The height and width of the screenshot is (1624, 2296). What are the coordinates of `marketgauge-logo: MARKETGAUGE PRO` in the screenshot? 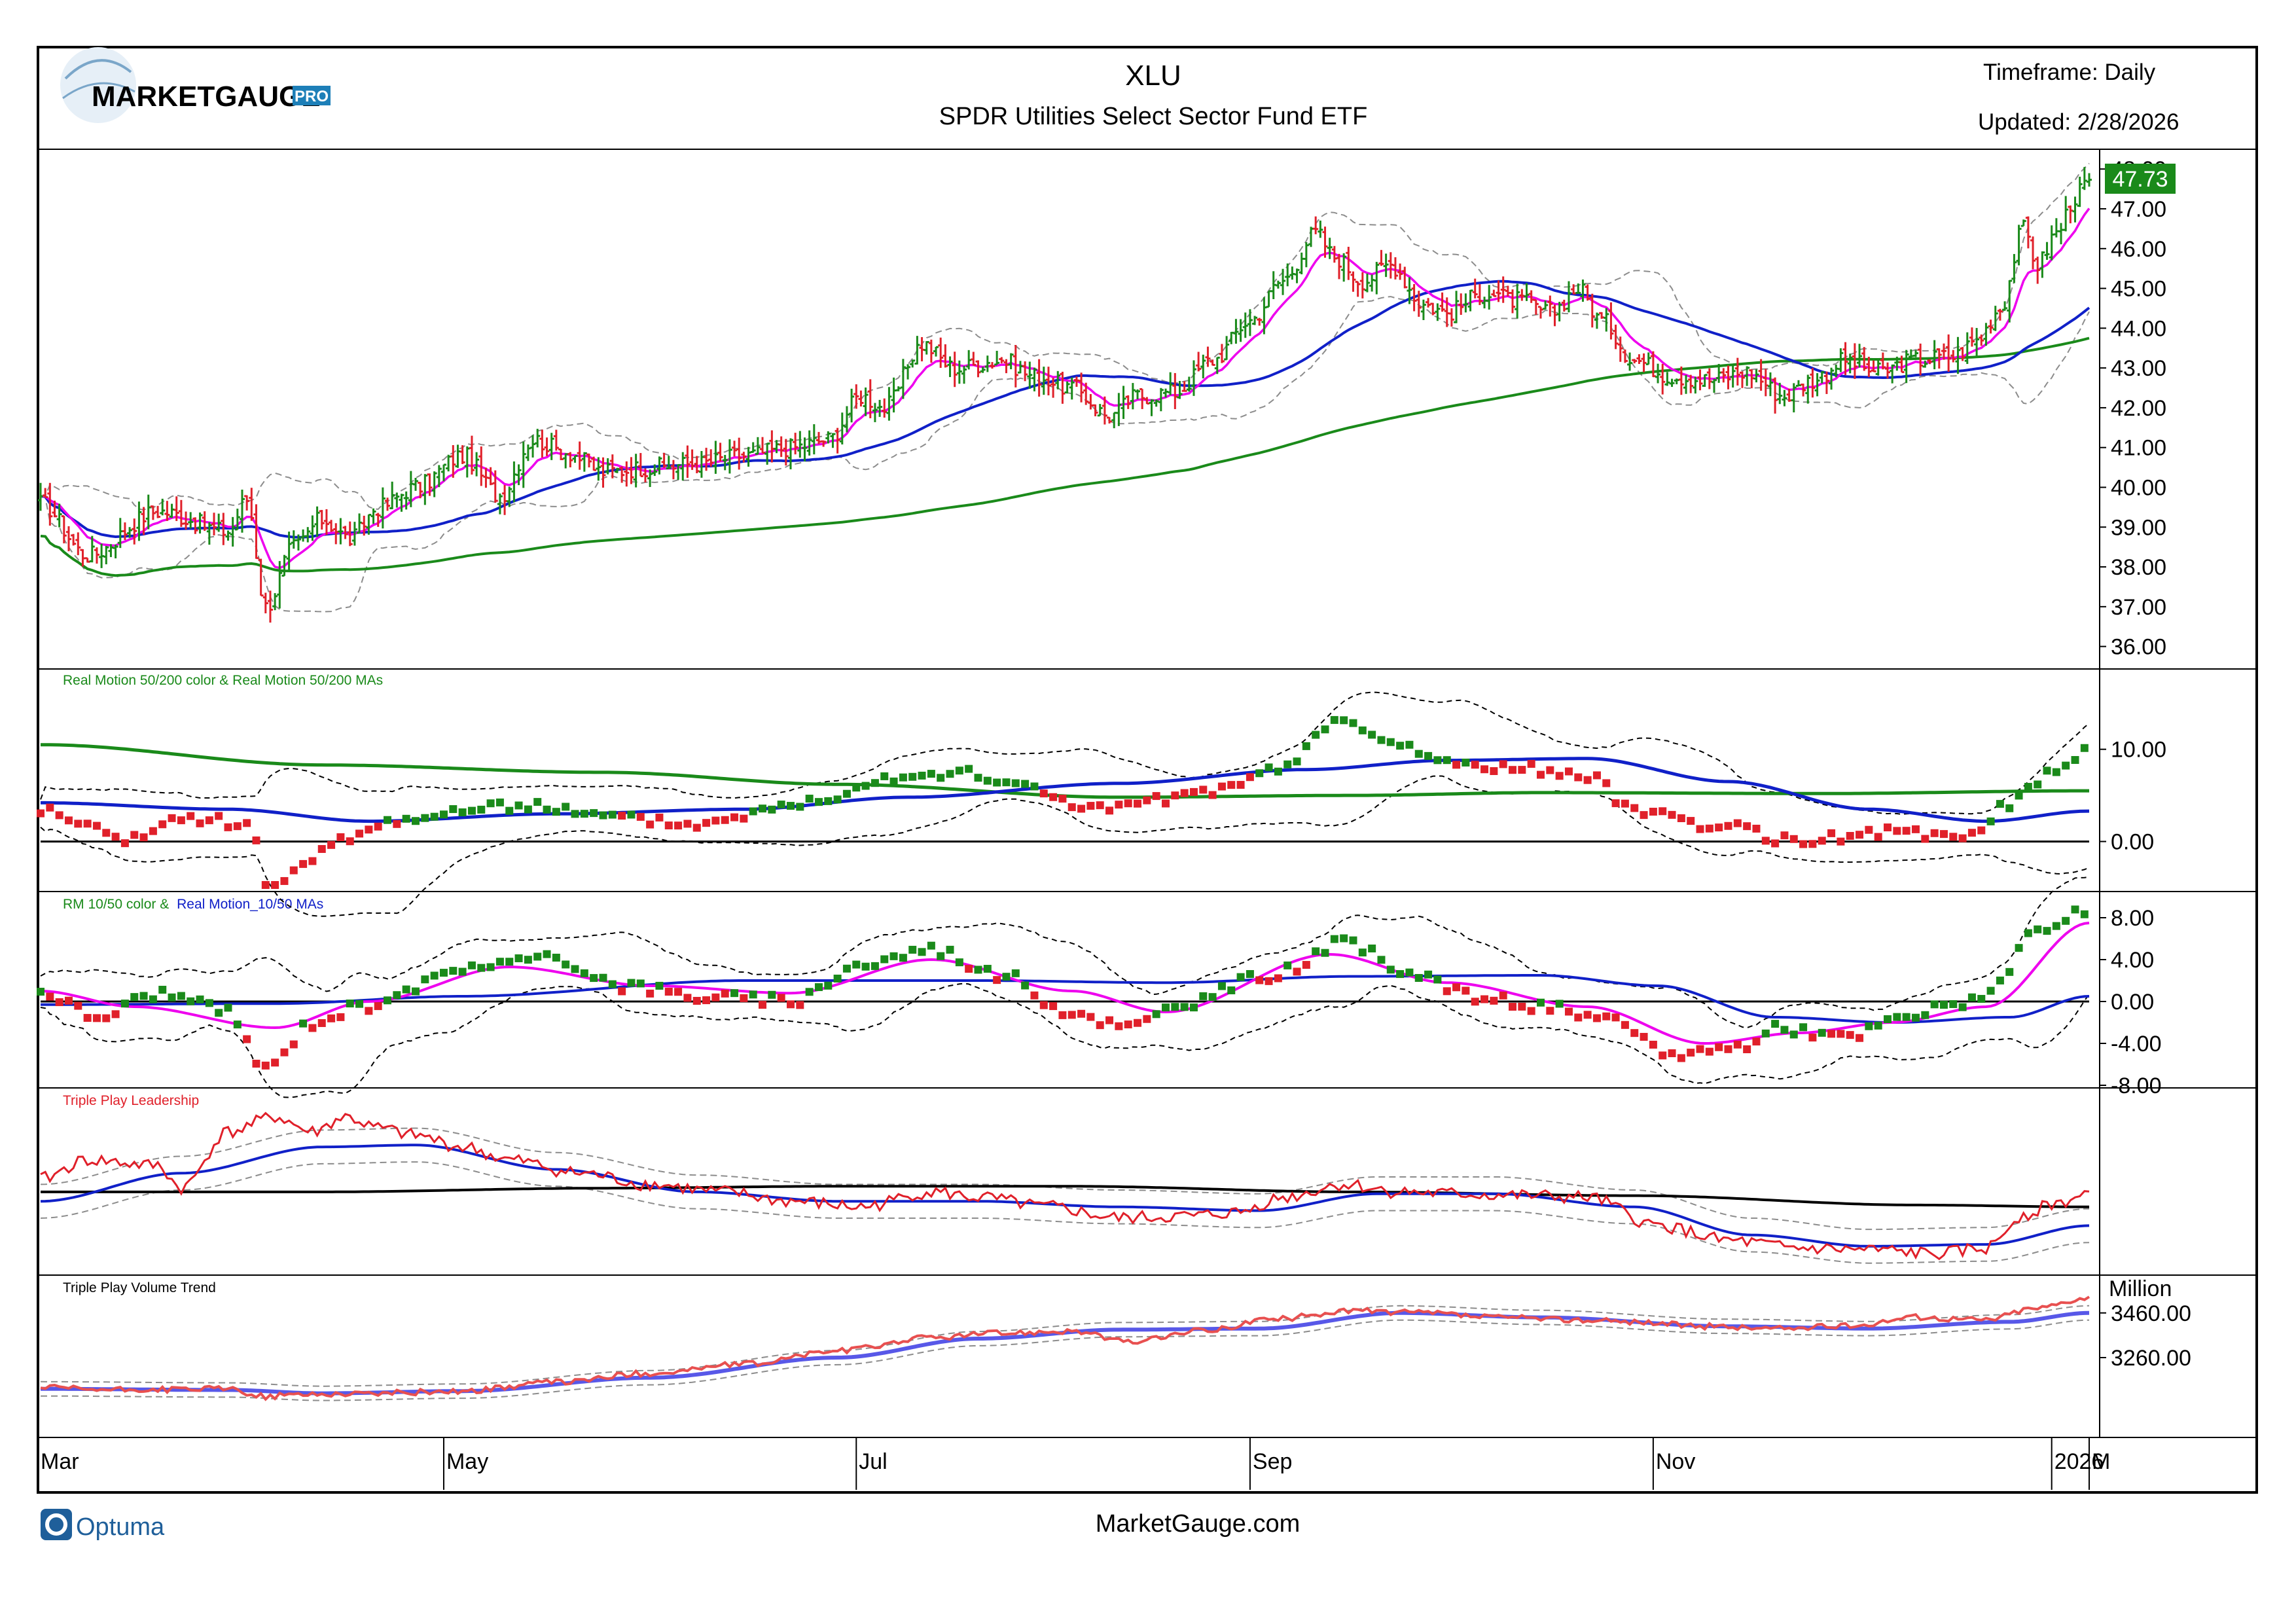 It's located at (195, 85).